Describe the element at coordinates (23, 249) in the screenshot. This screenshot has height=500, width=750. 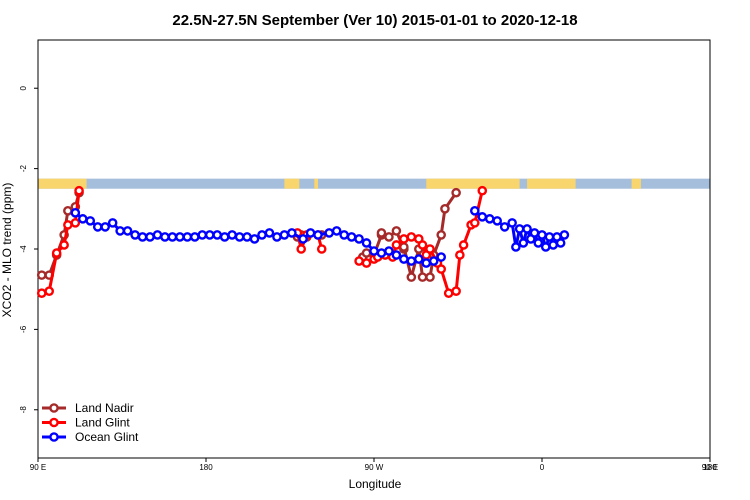
I see `y-tick-label: -4` at that location.